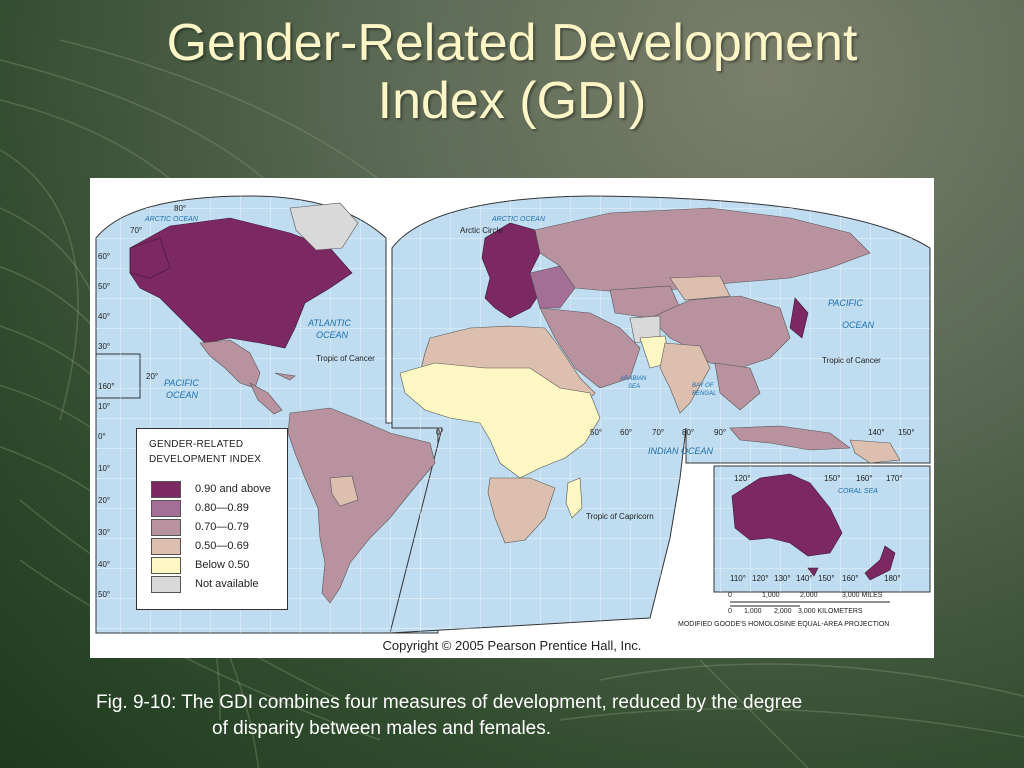 The height and width of the screenshot is (768, 1024). Describe the element at coordinates (704, 394) in the screenshot. I see `bay-of-bengal-label-line-2: BENGAL` at that location.